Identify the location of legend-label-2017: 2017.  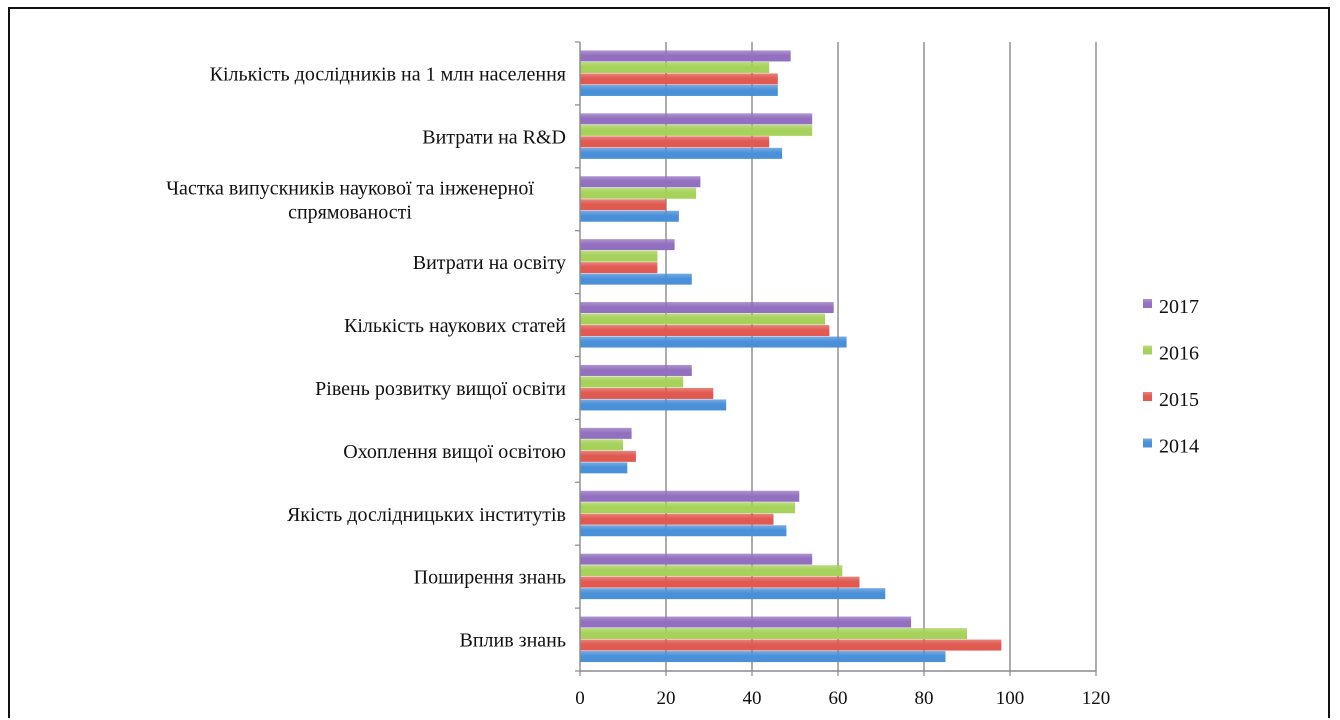
(1179, 307).